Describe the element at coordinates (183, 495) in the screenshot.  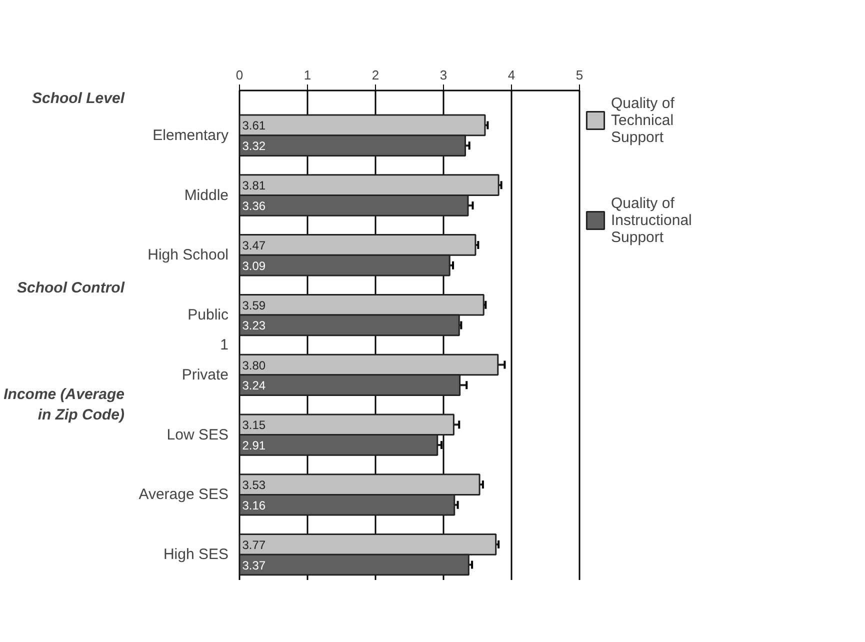
I see `y-tick-label: Average SES` at that location.